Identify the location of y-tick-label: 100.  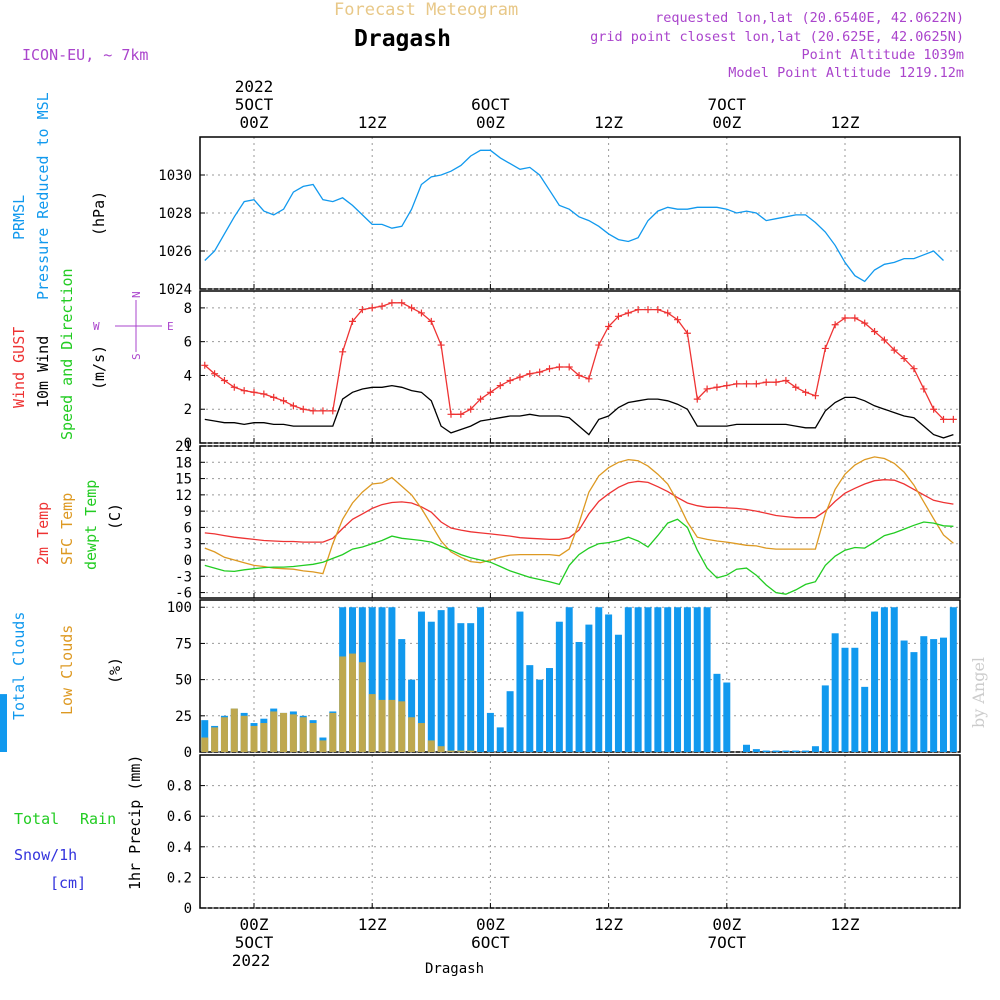
(179, 608).